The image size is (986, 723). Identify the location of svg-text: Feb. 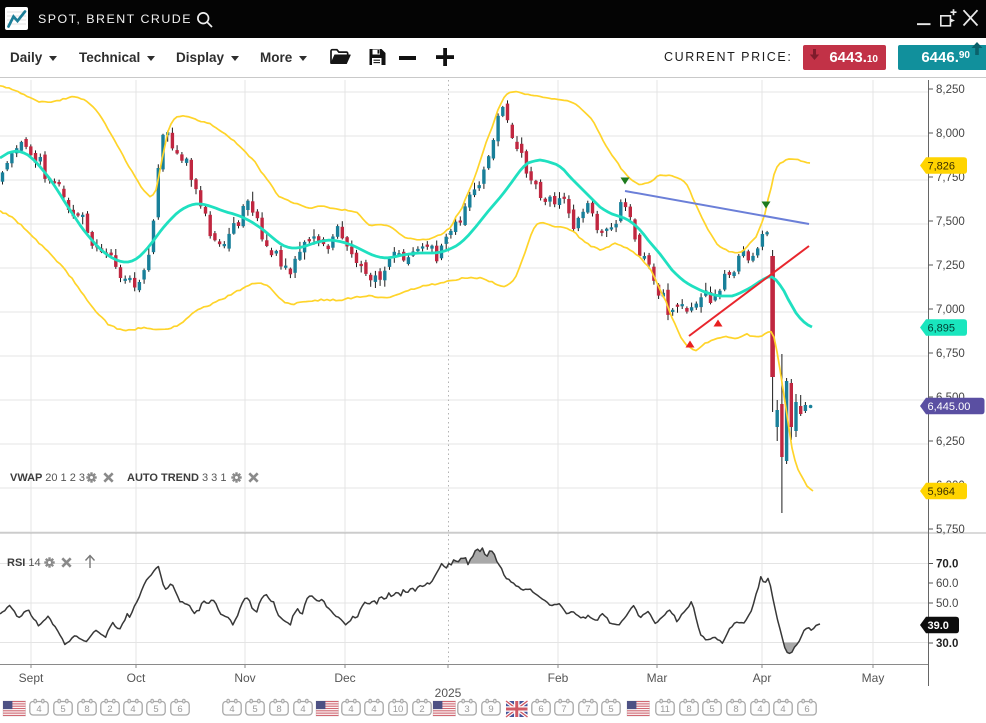
(558, 678).